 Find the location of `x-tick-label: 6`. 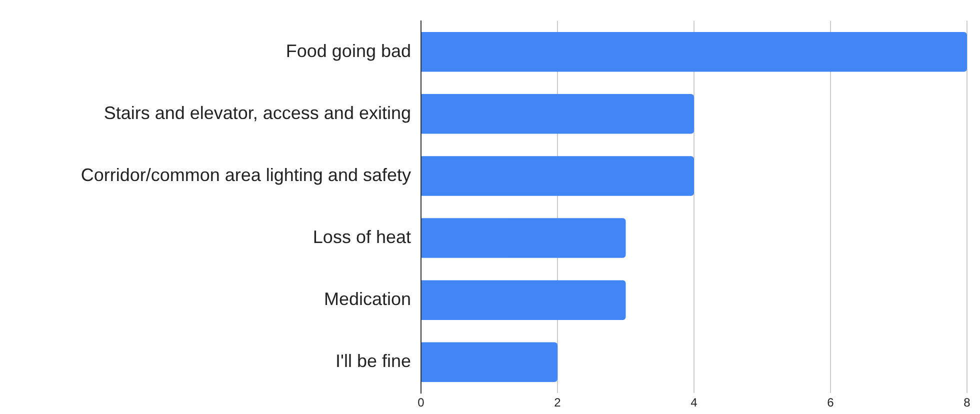

x-tick-label: 6 is located at coordinates (830, 403).